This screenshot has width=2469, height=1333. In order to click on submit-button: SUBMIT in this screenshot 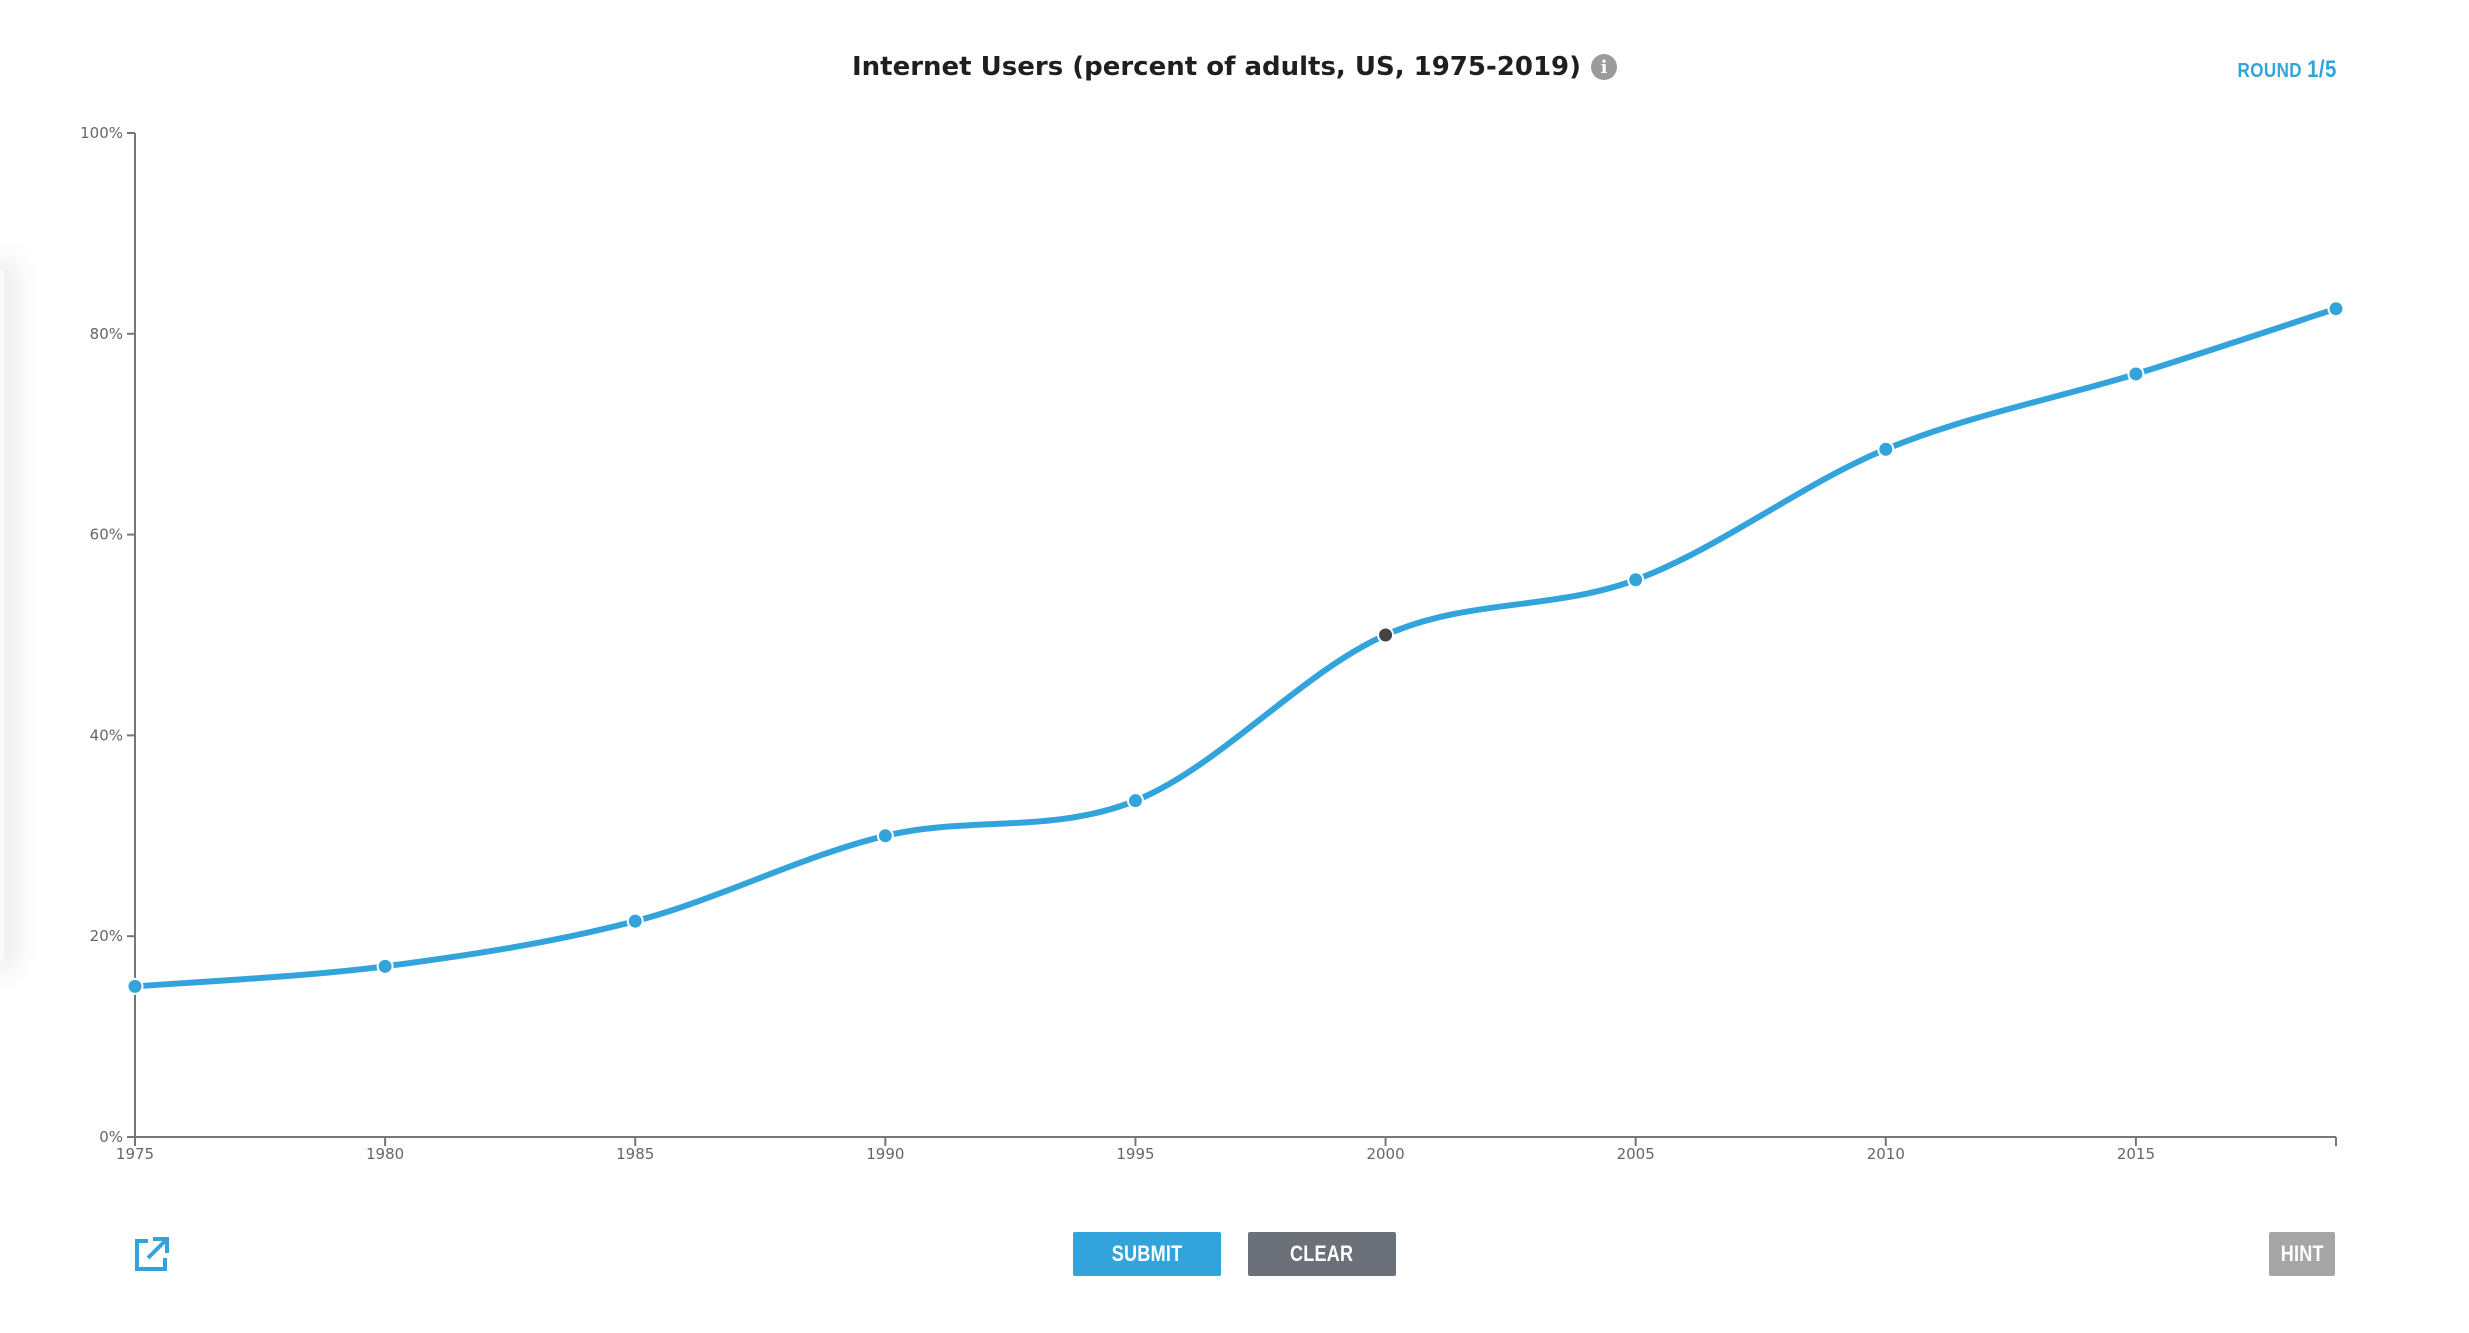, I will do `click(1147, 1254)`.